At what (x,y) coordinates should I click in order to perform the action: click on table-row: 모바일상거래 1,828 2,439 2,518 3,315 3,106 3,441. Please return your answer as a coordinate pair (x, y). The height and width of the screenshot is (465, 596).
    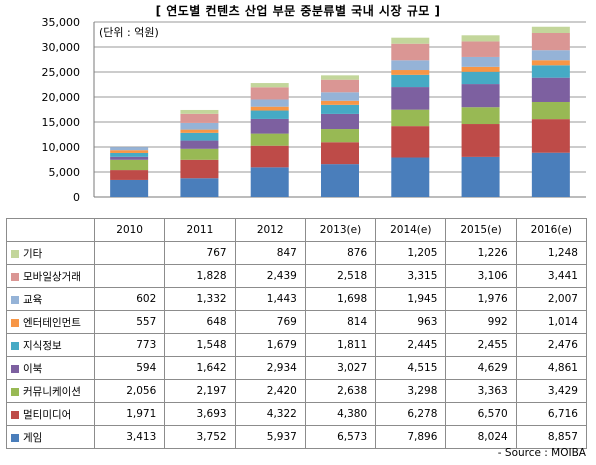
    Looking at the image, I should click on (296, 276).